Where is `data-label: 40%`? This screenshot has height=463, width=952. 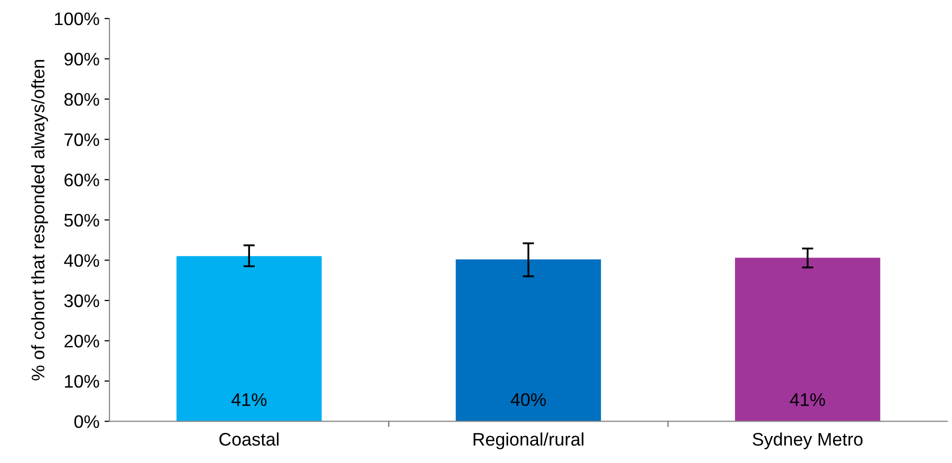
data-label: 40% is located at coordinates (528, 399).